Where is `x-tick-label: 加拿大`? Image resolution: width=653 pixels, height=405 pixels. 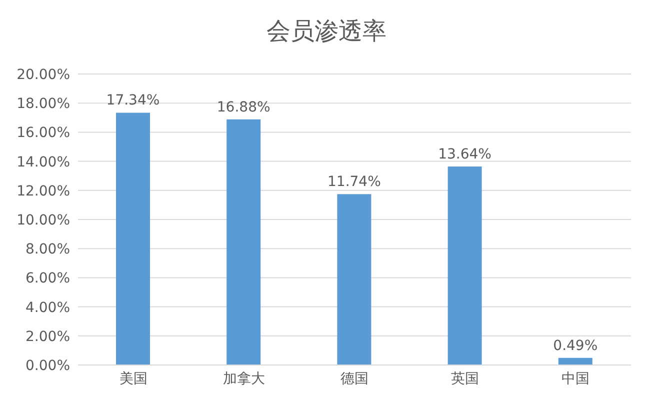
x-tick-label: 加拿大 is located at coordinates (243, 378).